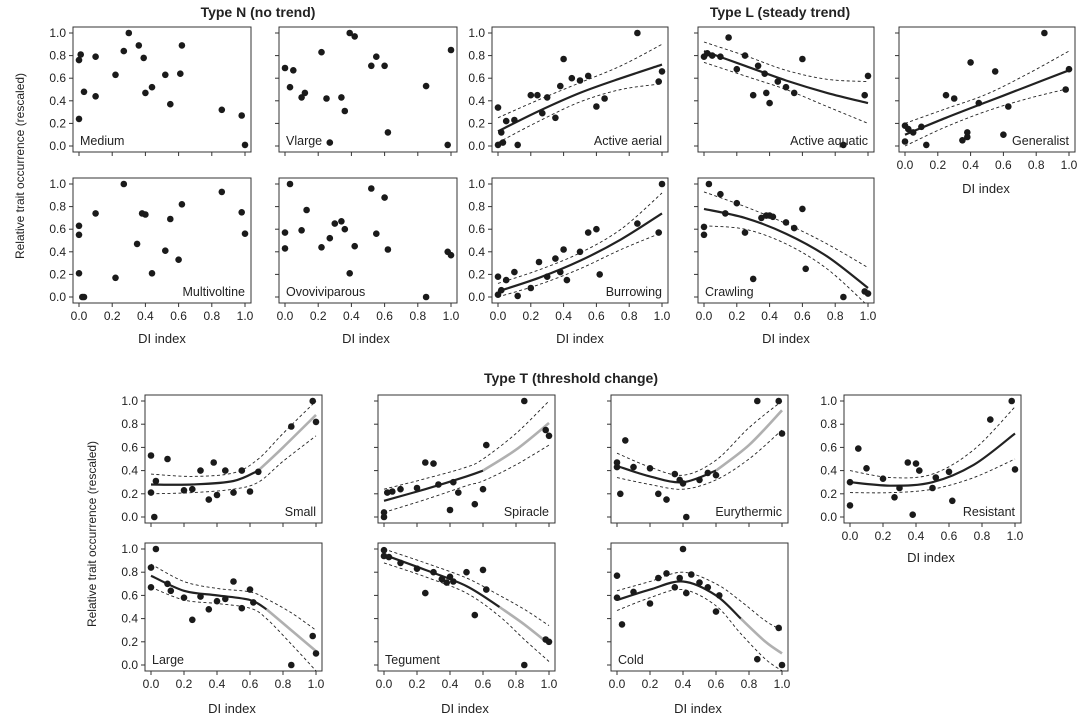  Describe the element at coordinates (384, 684) in the screenshot. I see `x-tick-label: 0.0` at that location.